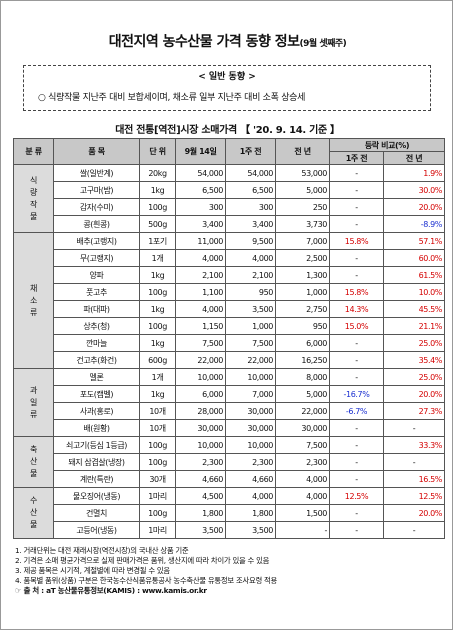 The height and width of the screenshot is (630, 453). What do you see at coordinates (414, 411) in the screenshot?
I see `compare-year-cell: 27.3%` at bounding box center [414, 411].